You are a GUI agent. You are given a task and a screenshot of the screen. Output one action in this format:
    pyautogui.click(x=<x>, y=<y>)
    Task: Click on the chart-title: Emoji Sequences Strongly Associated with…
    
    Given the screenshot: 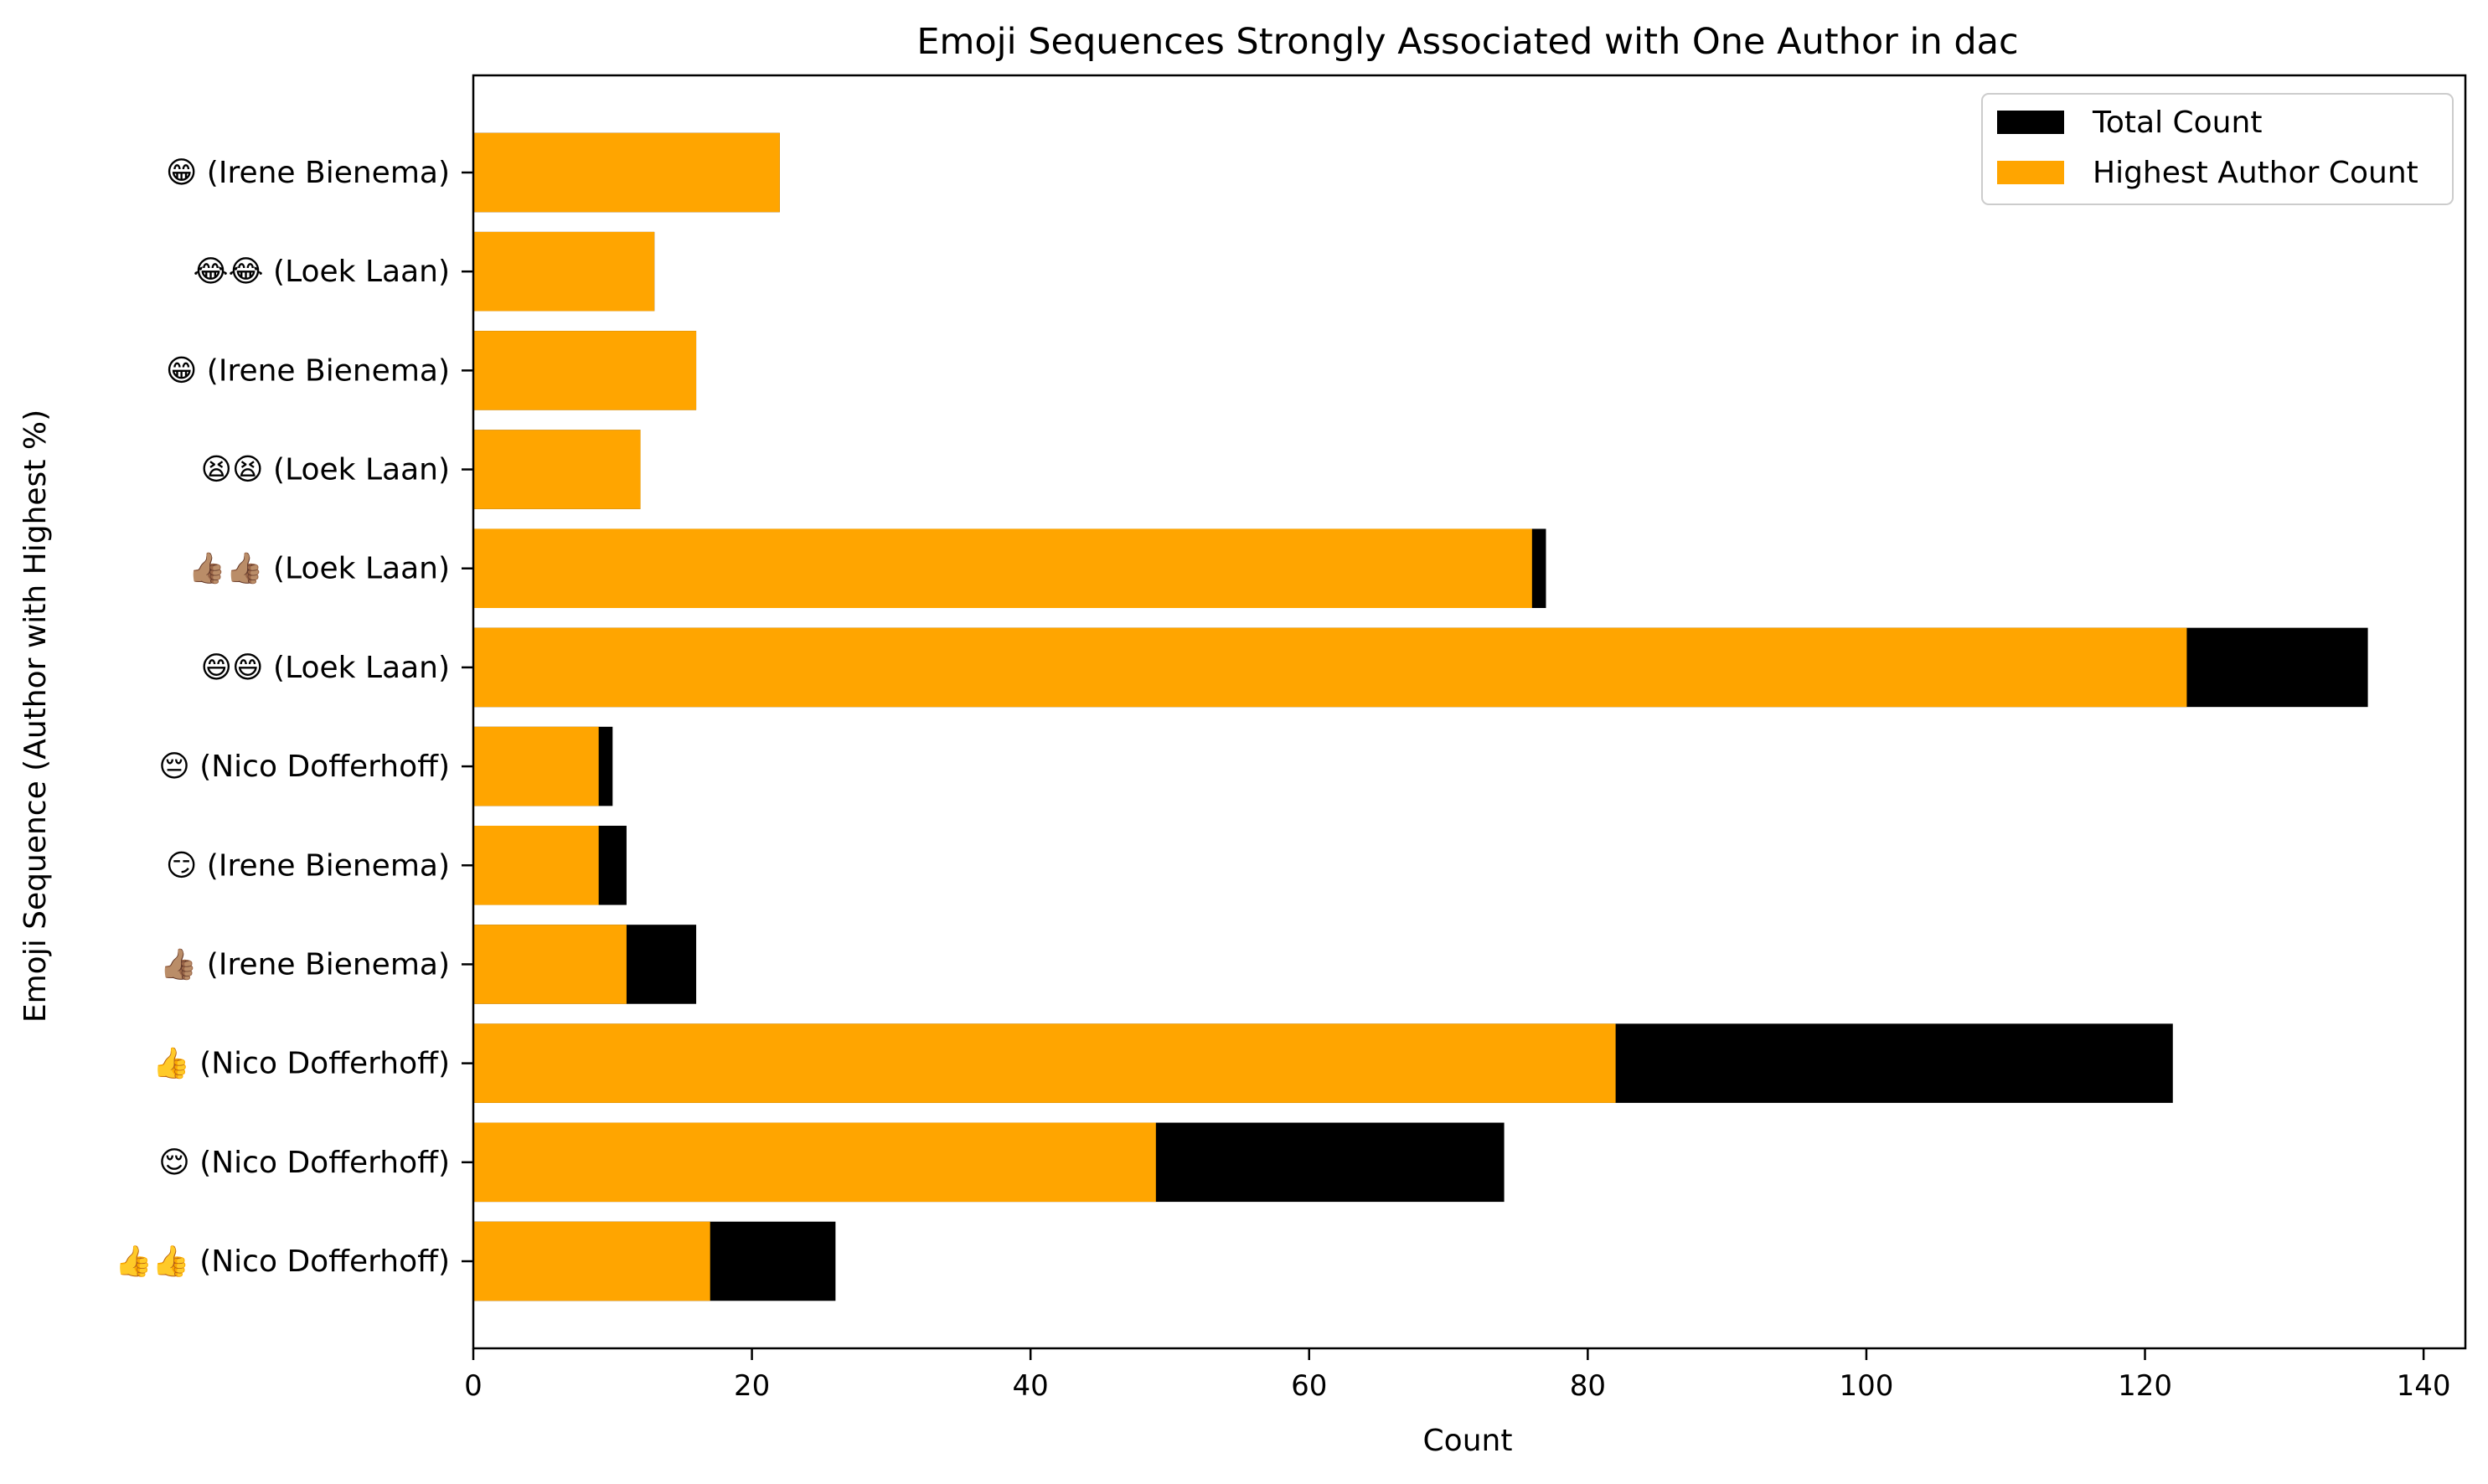 What is the action you would take?
    pyautogui.click(x=1467, y=42)
    